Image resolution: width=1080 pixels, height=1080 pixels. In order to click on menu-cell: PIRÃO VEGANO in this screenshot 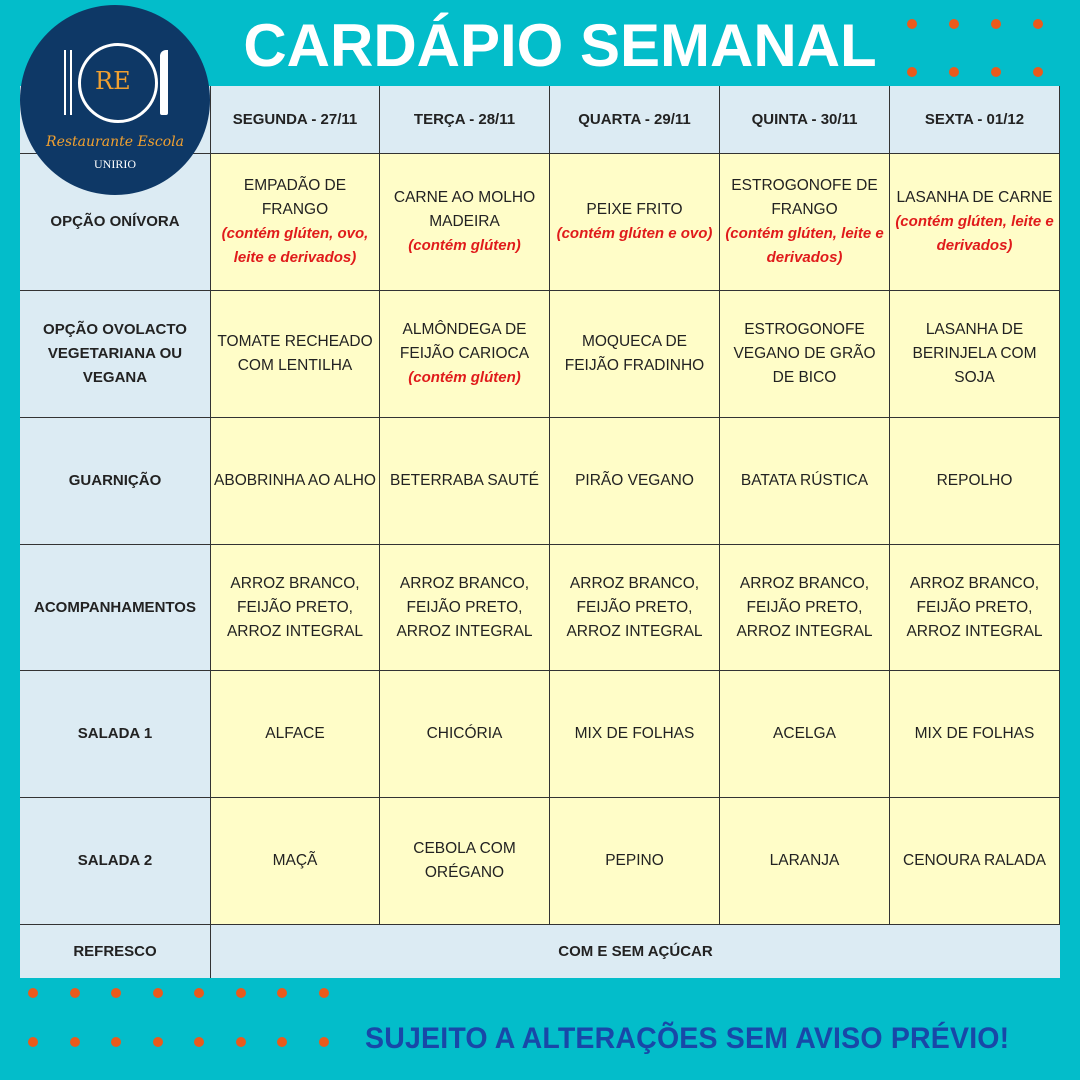, I will do `click(635, 481)`.